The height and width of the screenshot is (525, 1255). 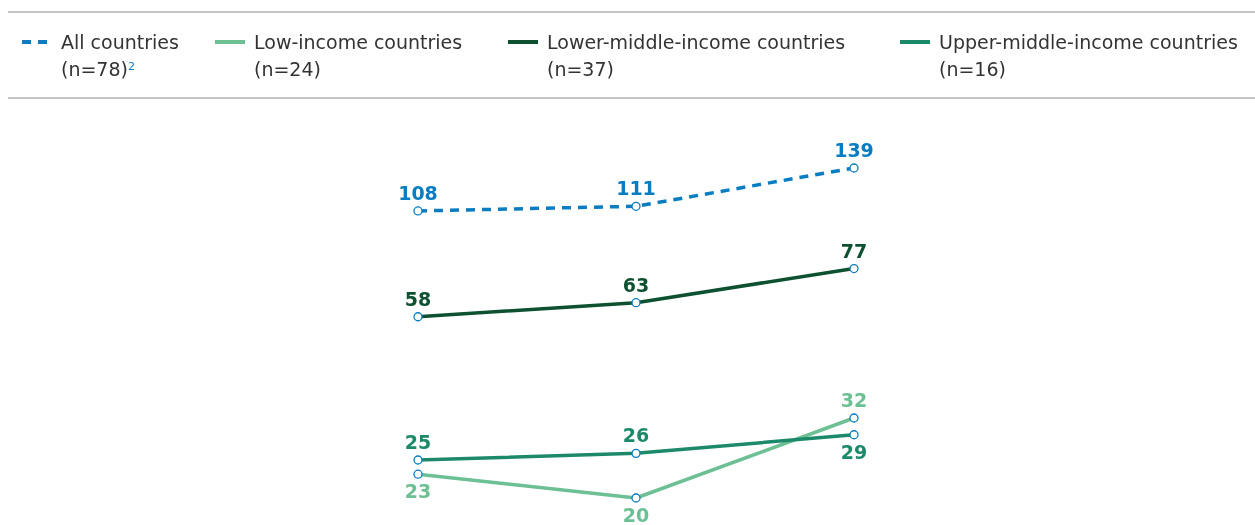 What do you see at coordinates (358, 55) in the screenshot?
I see `legend-label: Low-income countries (n=24)` at bounding box center [358, 55].